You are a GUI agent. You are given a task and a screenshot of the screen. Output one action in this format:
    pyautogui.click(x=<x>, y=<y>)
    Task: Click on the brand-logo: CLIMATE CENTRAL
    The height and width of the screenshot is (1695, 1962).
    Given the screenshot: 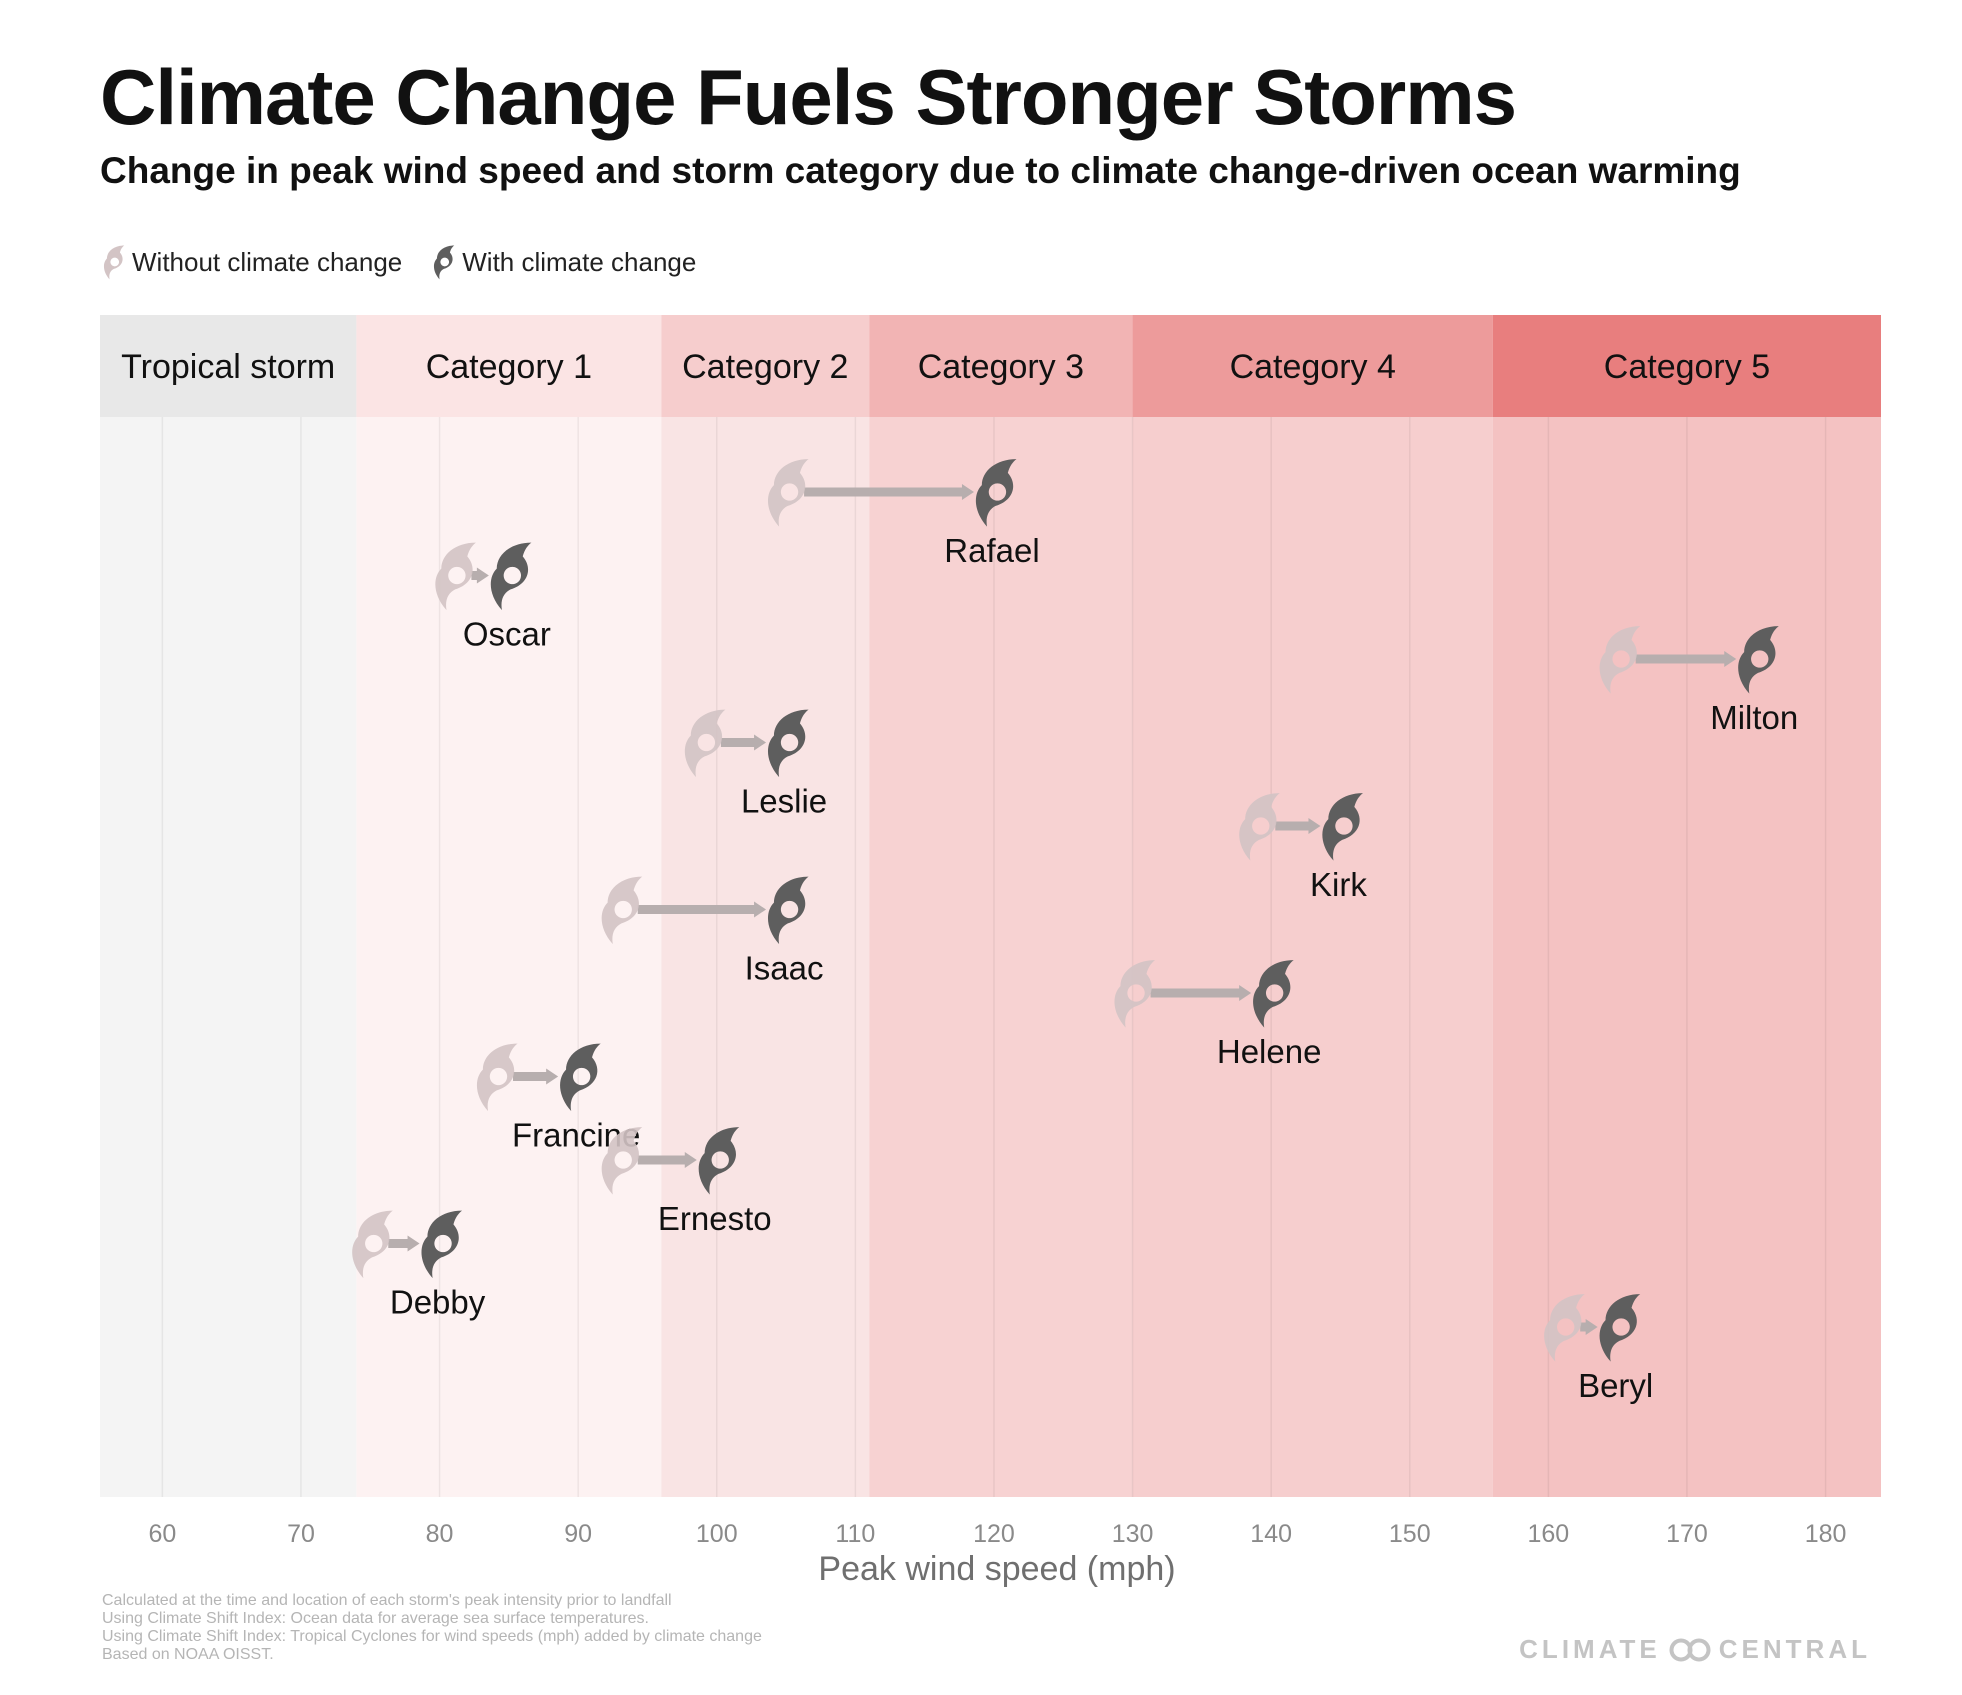 What is the action you would take?
    pyautogui.click(x=1695, y=1649)
    